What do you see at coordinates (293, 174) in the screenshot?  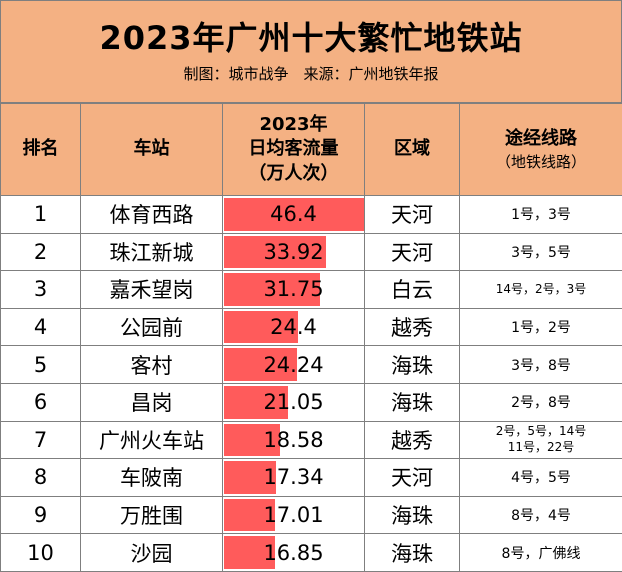 I see `header-flow-line3: （万人次）` at bounding box center [293, 174].